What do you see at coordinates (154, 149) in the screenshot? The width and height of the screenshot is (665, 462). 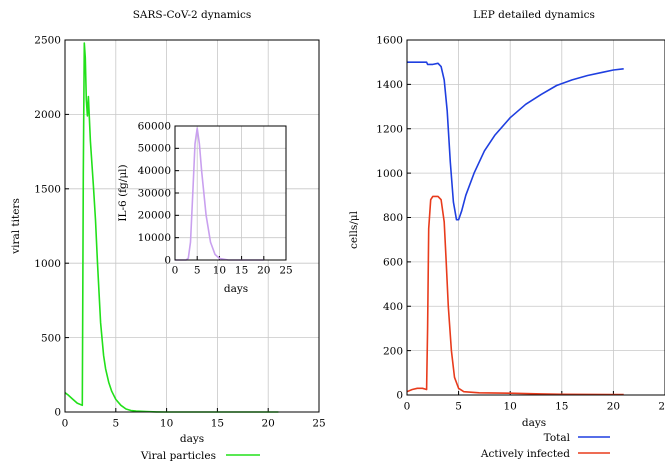 I see `y-tick-label: 50000` at bounding box center [154, 149].